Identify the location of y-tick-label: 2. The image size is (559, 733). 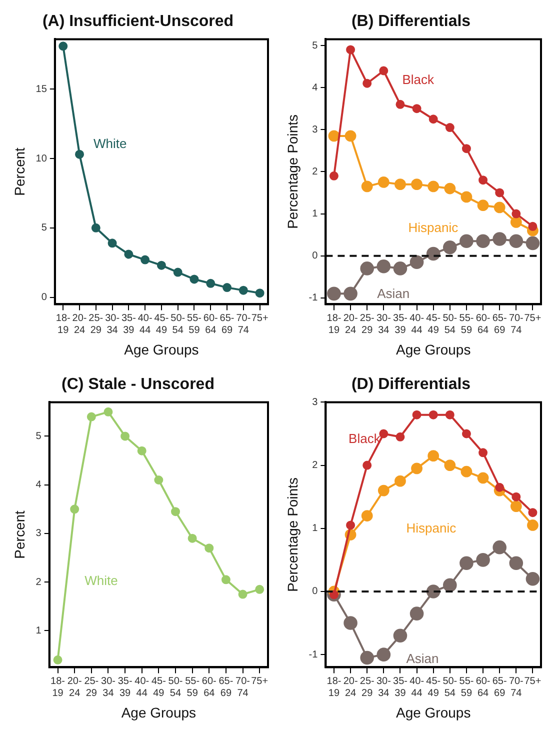
(315, 172).